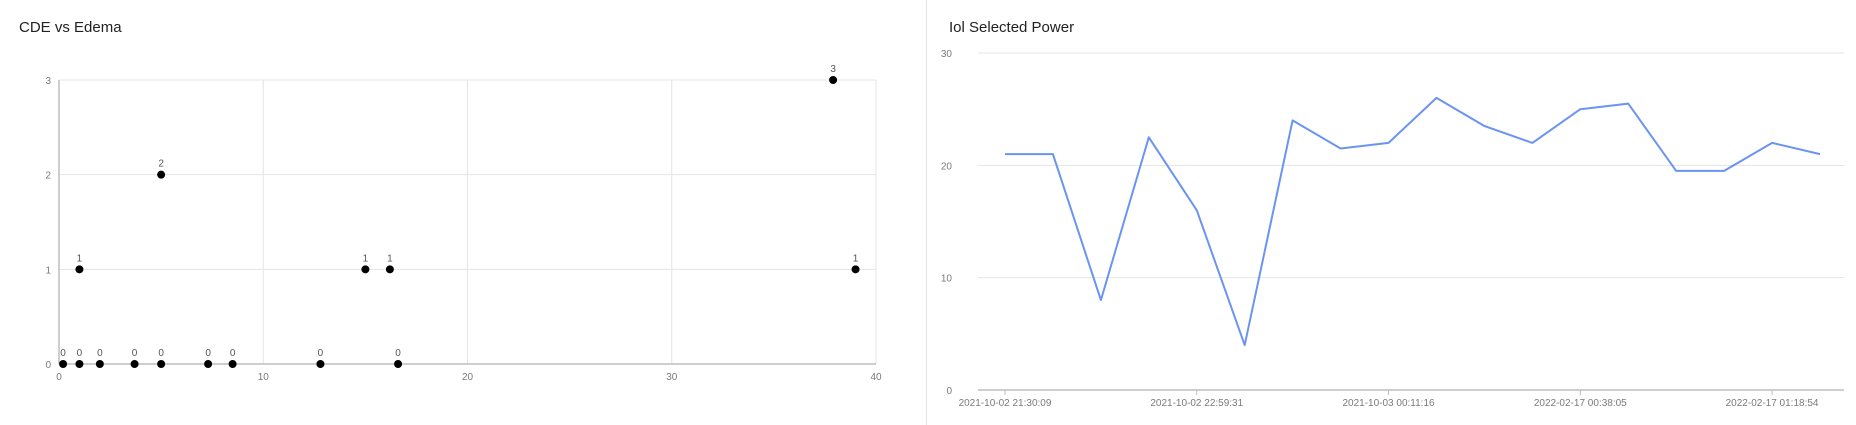  Describe the element at coordinates (59, 377) in the screenshot. I see `x-tick-label: 0` at that location.